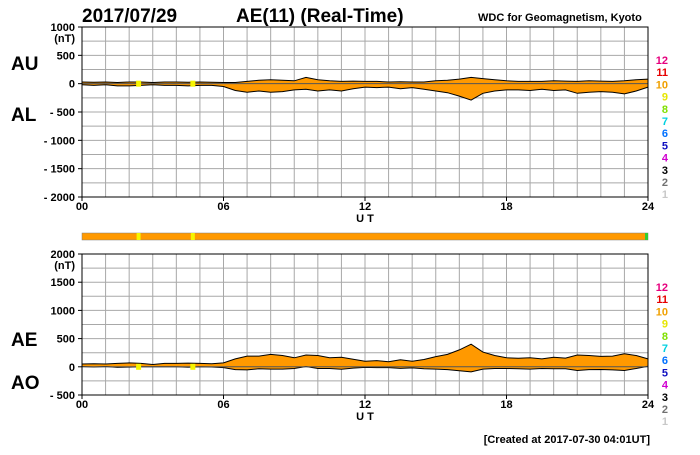  I want to click on series-area-ae-ao, so click(365, 358).